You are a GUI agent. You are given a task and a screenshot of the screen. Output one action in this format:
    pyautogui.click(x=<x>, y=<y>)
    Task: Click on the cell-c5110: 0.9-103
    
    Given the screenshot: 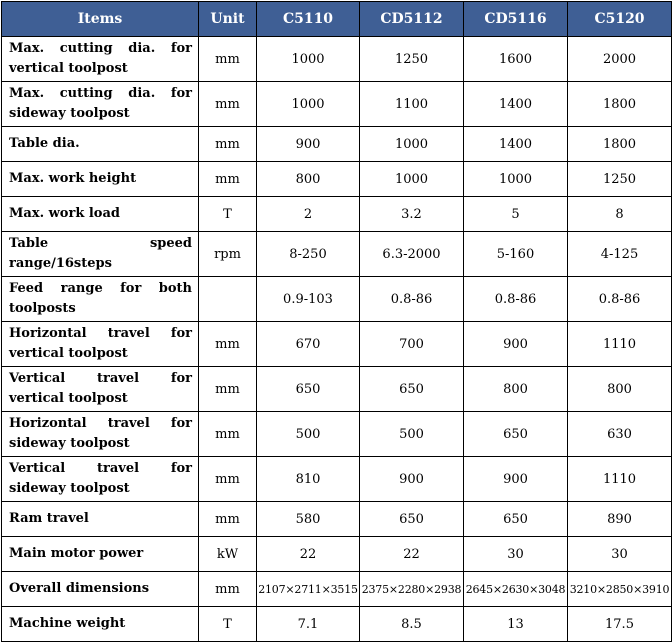 What is the action you would take?
    pyautogui.click(x=308, y=299)
    